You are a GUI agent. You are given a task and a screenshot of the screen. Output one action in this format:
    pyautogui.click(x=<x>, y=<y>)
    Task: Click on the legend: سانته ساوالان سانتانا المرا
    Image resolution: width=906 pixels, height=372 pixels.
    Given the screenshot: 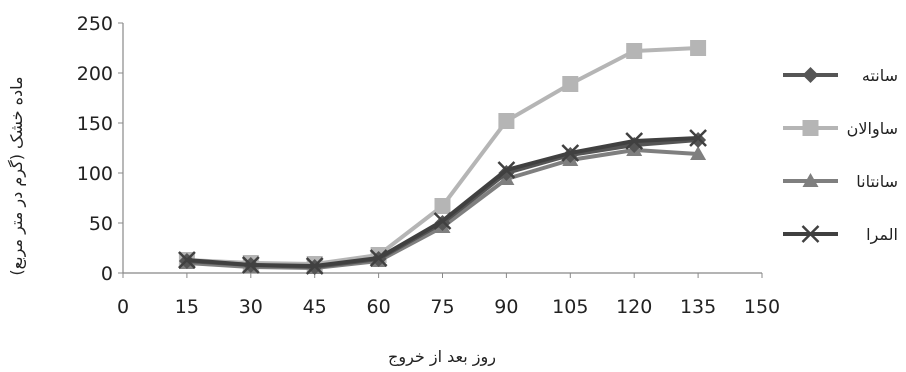 What is the action you would take?
    pyautogui.click(x=840, y=155)
    